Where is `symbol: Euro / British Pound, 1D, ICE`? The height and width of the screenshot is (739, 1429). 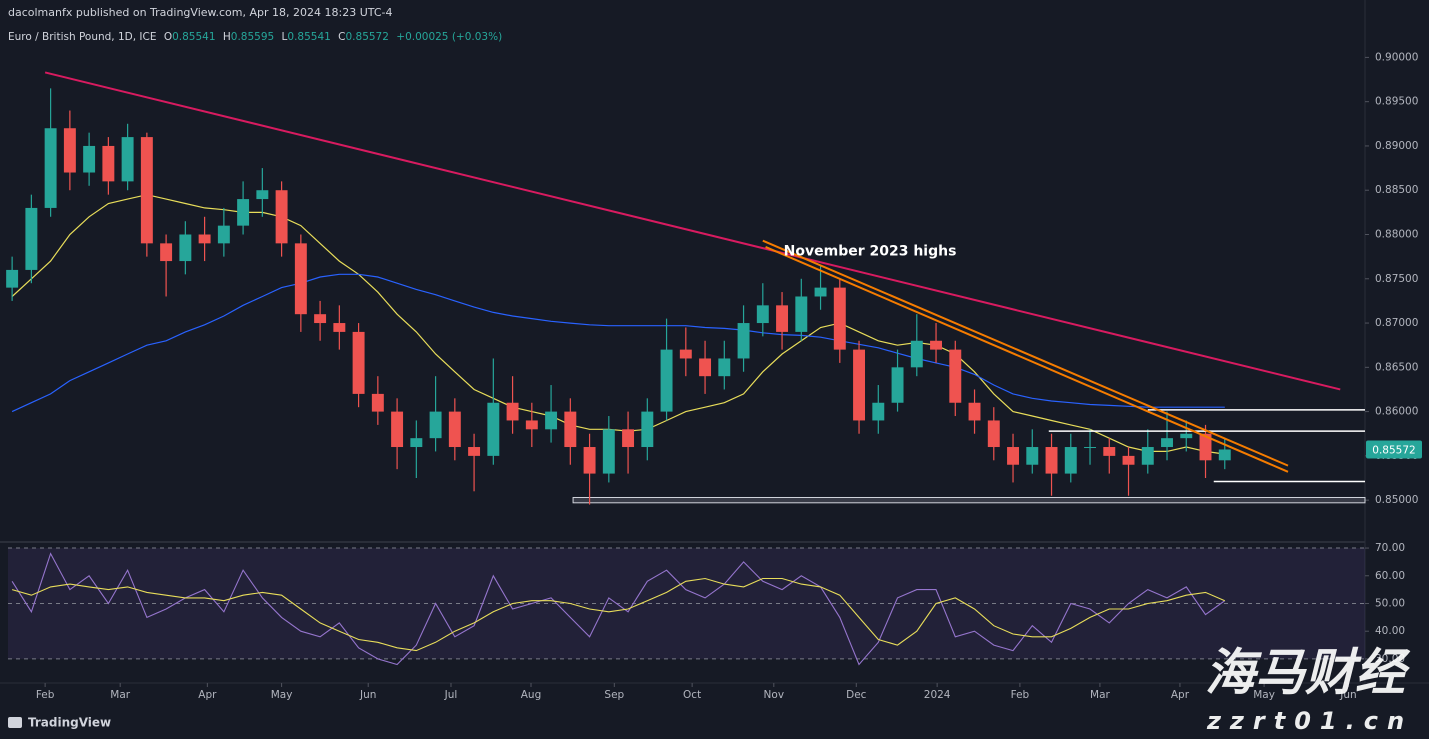 symbol: Euro / British Pound, 1D, ICE is located at coordinates (82, 37).